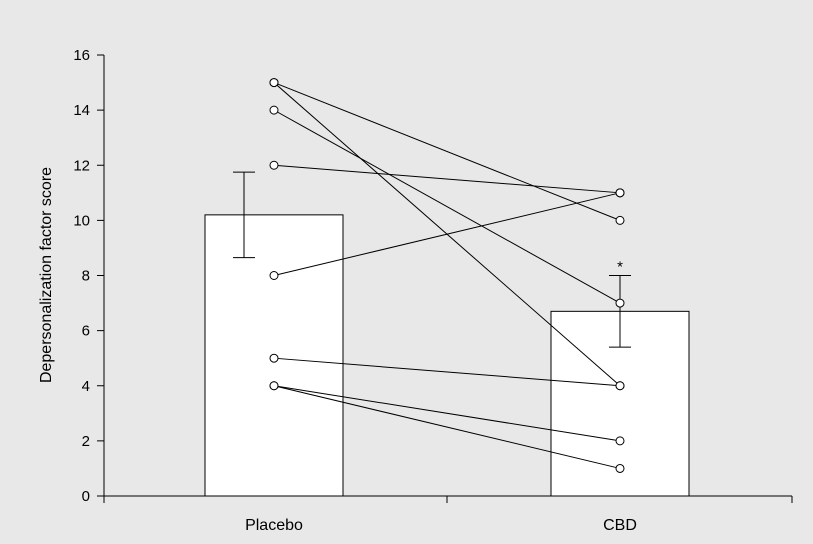  Describe the element at coordinates (86, 496) in the screenshot. I see `y-tick-label: 0` at that location.